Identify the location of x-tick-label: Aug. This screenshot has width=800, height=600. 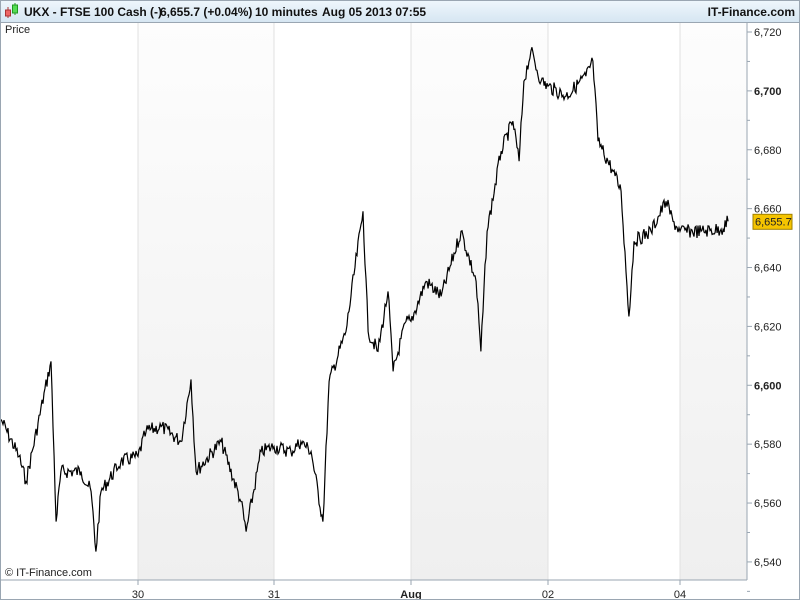
(410, 594).